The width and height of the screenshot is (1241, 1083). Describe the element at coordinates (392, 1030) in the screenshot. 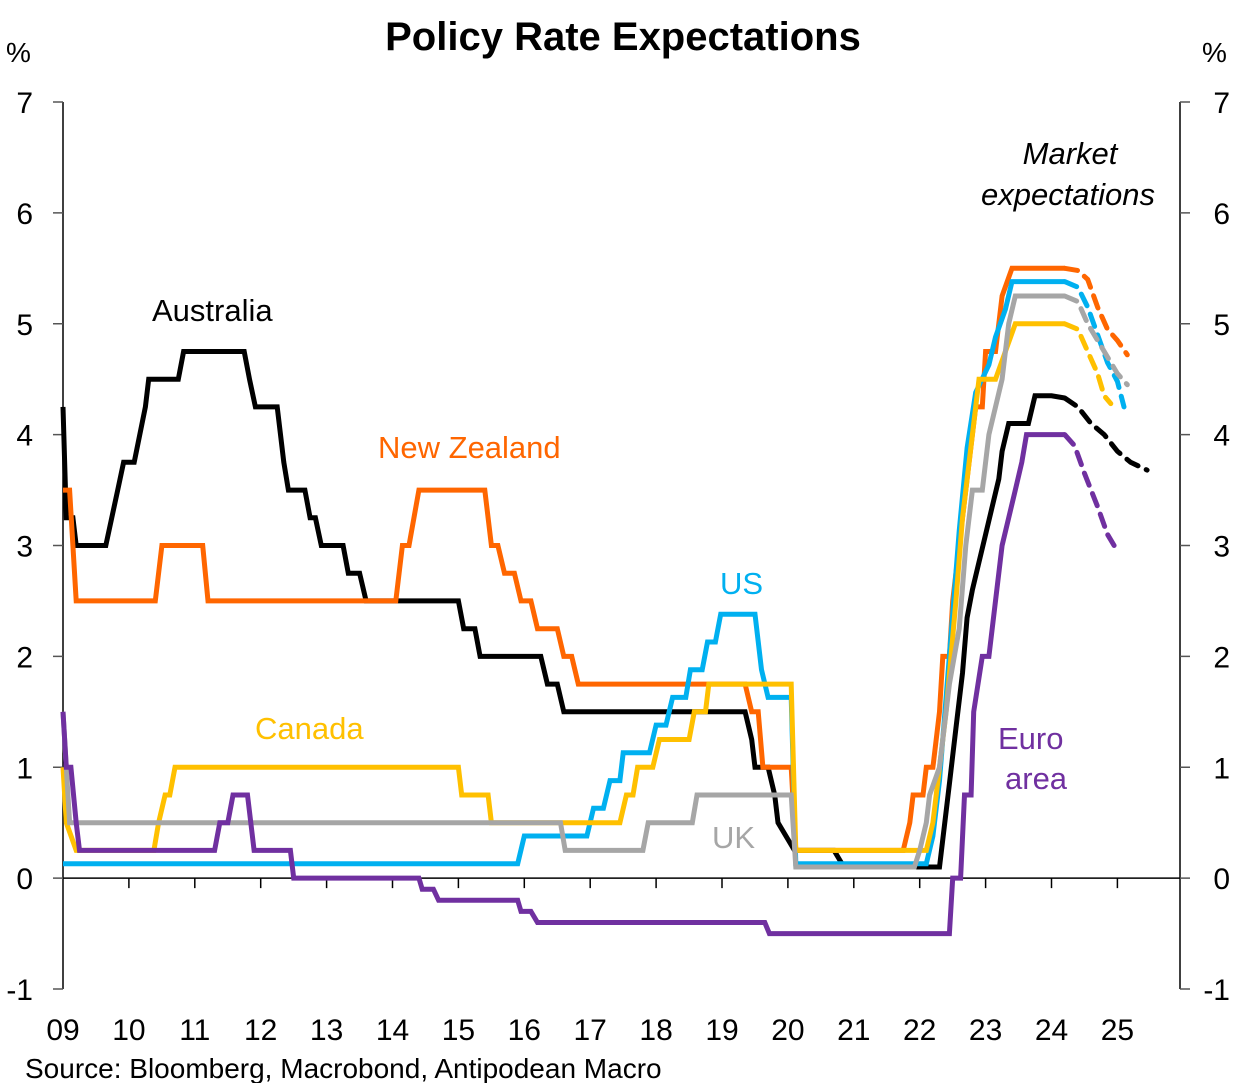

I see `x-tick-label: 14` at that location.